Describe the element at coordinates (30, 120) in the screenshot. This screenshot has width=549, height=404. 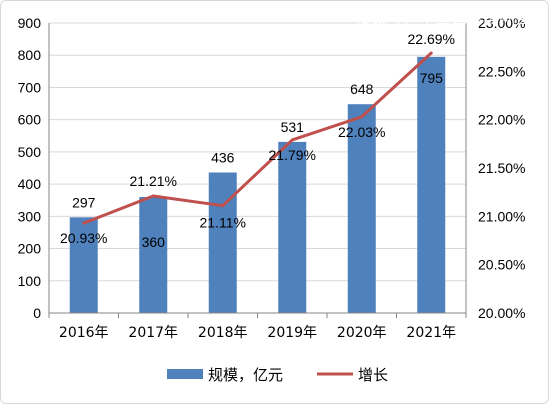
I see `y-left-tick-label: 600` at that location.